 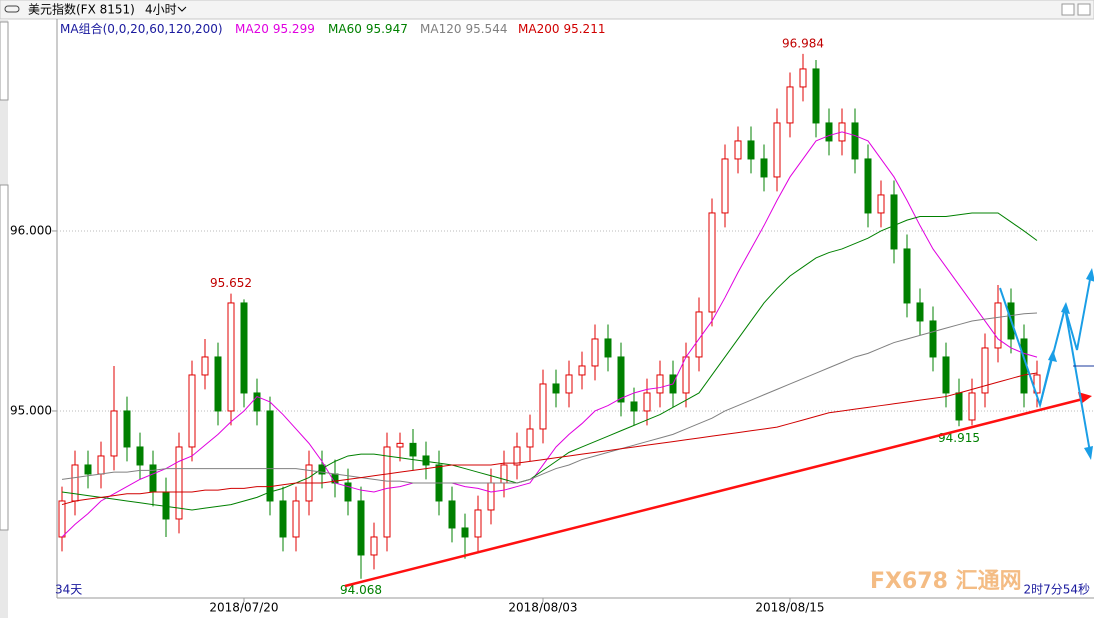 I want to click on legend-name: MA200, so click(x=538, y=29).